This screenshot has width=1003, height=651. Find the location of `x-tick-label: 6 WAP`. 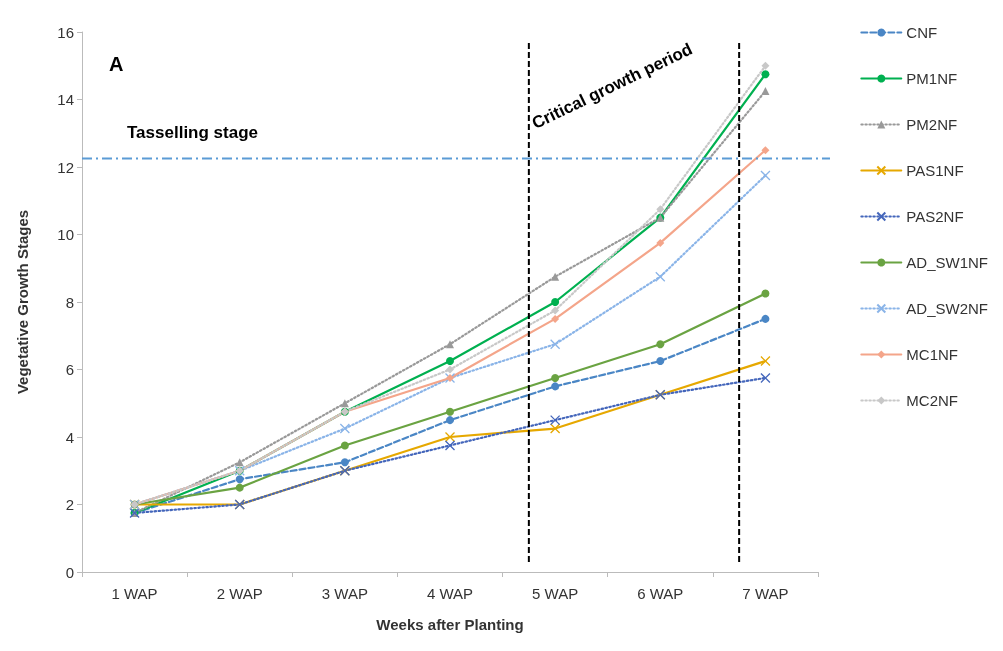

x-tick-label: 6 WAP is located at coordinates (660, 593).